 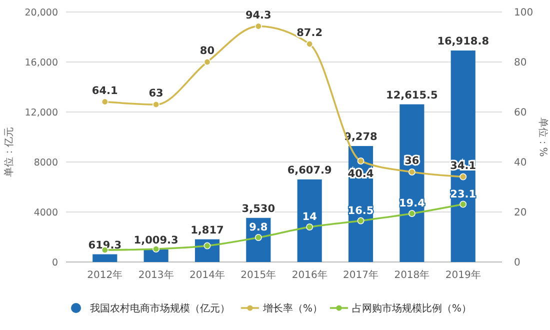 I want to click on data-label: 12,615.5, so click(x=412, y=95).